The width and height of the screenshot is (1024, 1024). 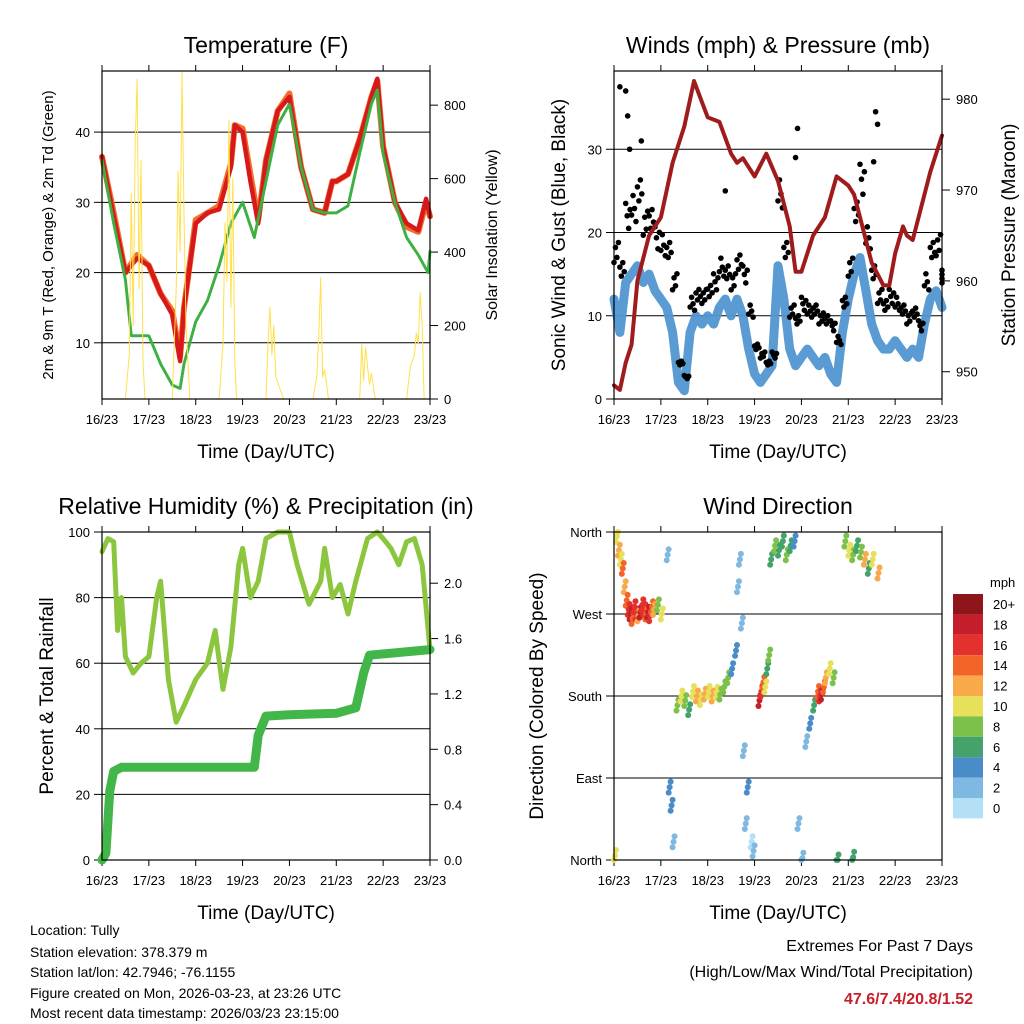 What do you see at coordinates (967, 281) in the screenshot?
I see `y-tick-label-right: 960` at bounding box center [967, 281].